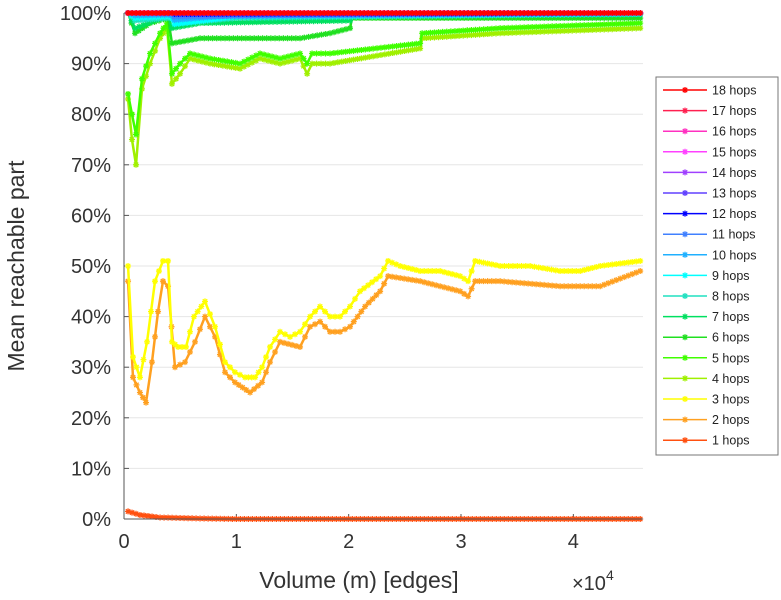  What do you see at coordinates (91, 368) in the screenshot?
I see `y-tick-label: 30%` at bounding box center [91, 368].